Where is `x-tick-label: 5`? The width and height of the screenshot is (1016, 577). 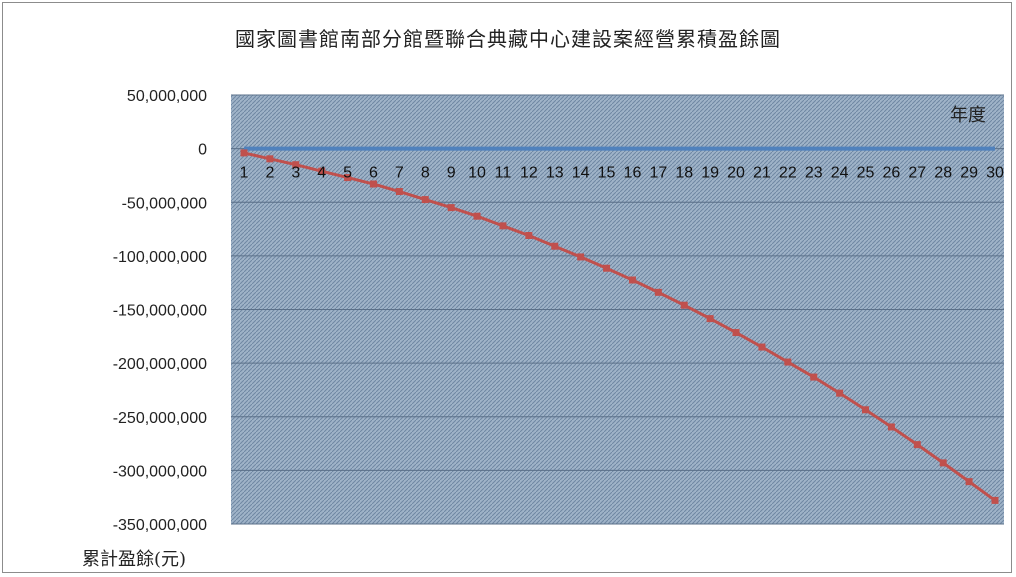
x-tick-label: 5 is located at coordinates (347, 173).